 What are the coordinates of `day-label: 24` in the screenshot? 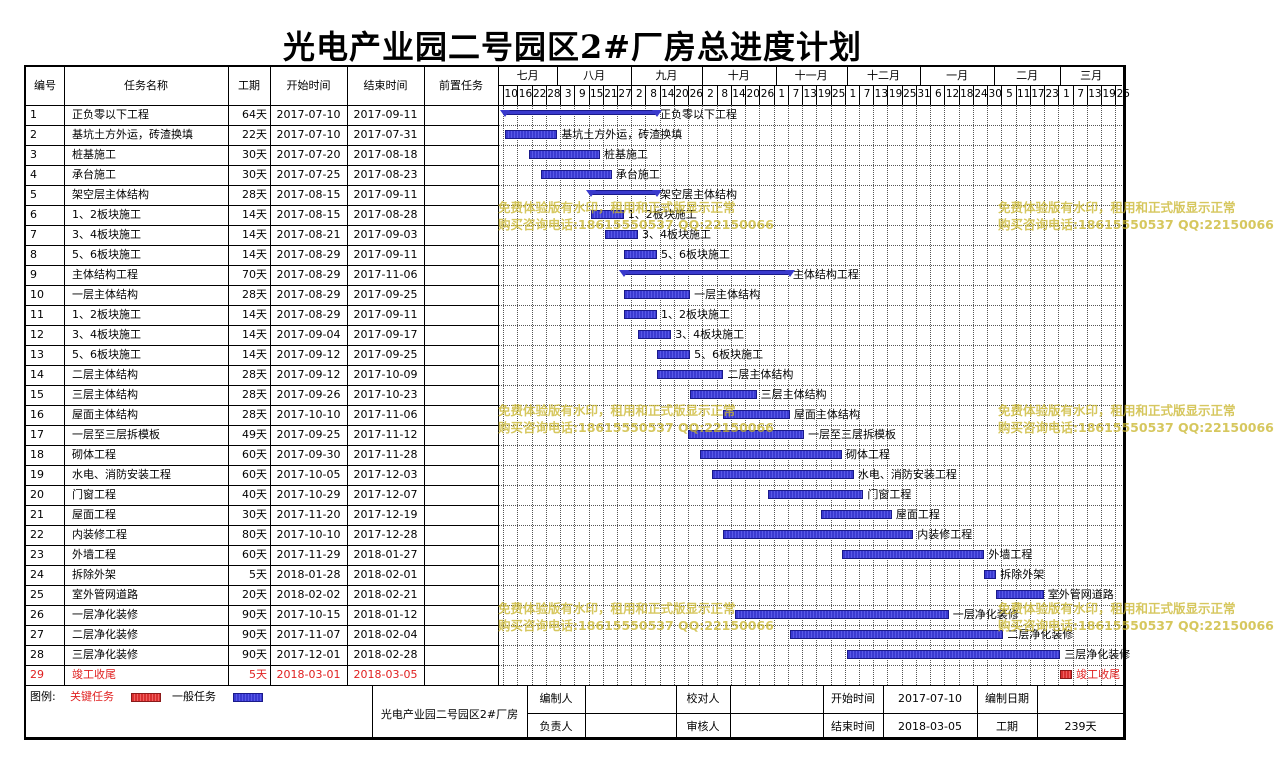 It's located at (981, 94).